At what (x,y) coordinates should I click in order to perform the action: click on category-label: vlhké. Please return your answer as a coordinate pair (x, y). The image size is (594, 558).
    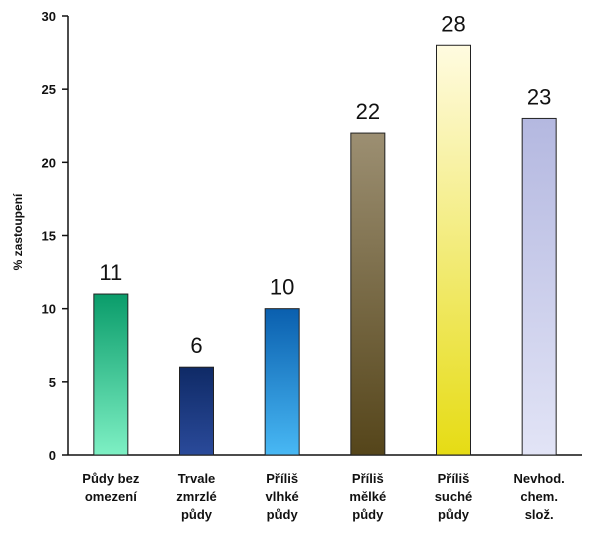
    Looking at the image, I should click on (282, 496).